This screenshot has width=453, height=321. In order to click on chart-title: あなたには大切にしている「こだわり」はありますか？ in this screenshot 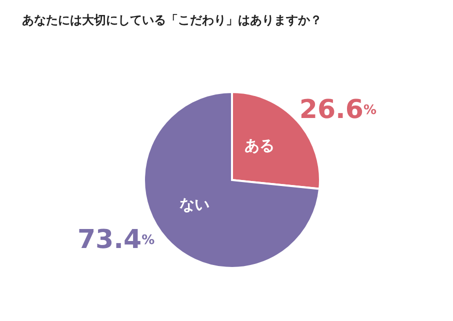, I will do `click(172, 20)`.